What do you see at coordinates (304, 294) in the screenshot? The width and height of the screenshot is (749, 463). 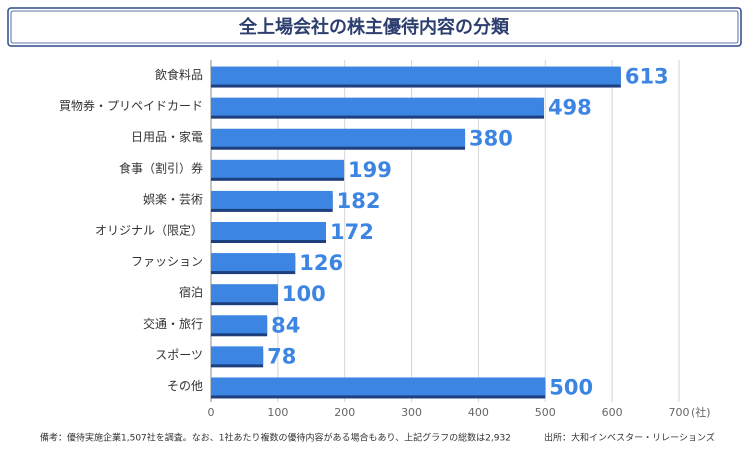 I see `value-label: 100` at bounding box center [304, 294].